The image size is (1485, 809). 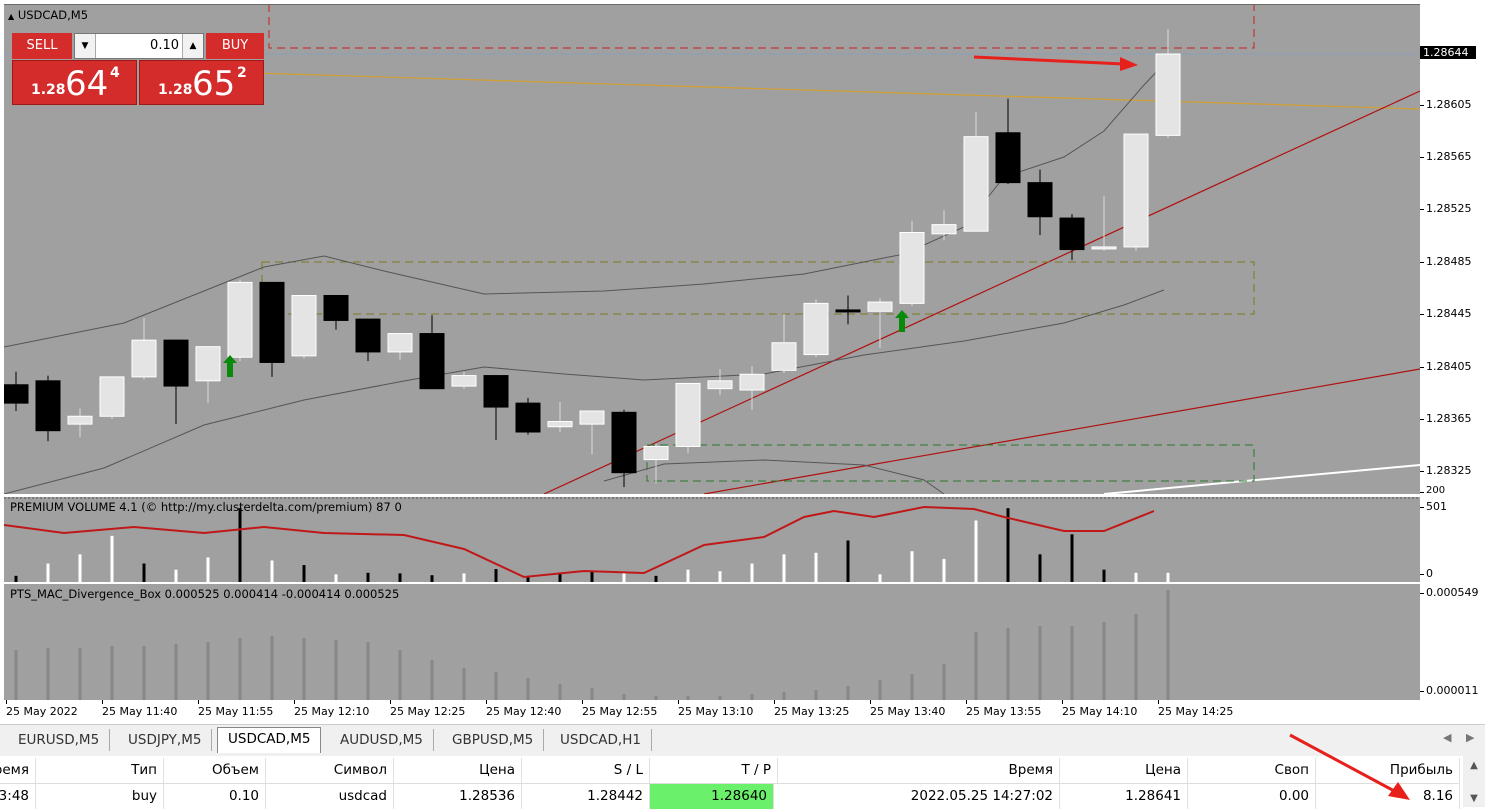 What do you see at coordinates (1446, 366) in the screenshot?
I see `price-tick: 1.28405` at bounding box center [1446, 366].